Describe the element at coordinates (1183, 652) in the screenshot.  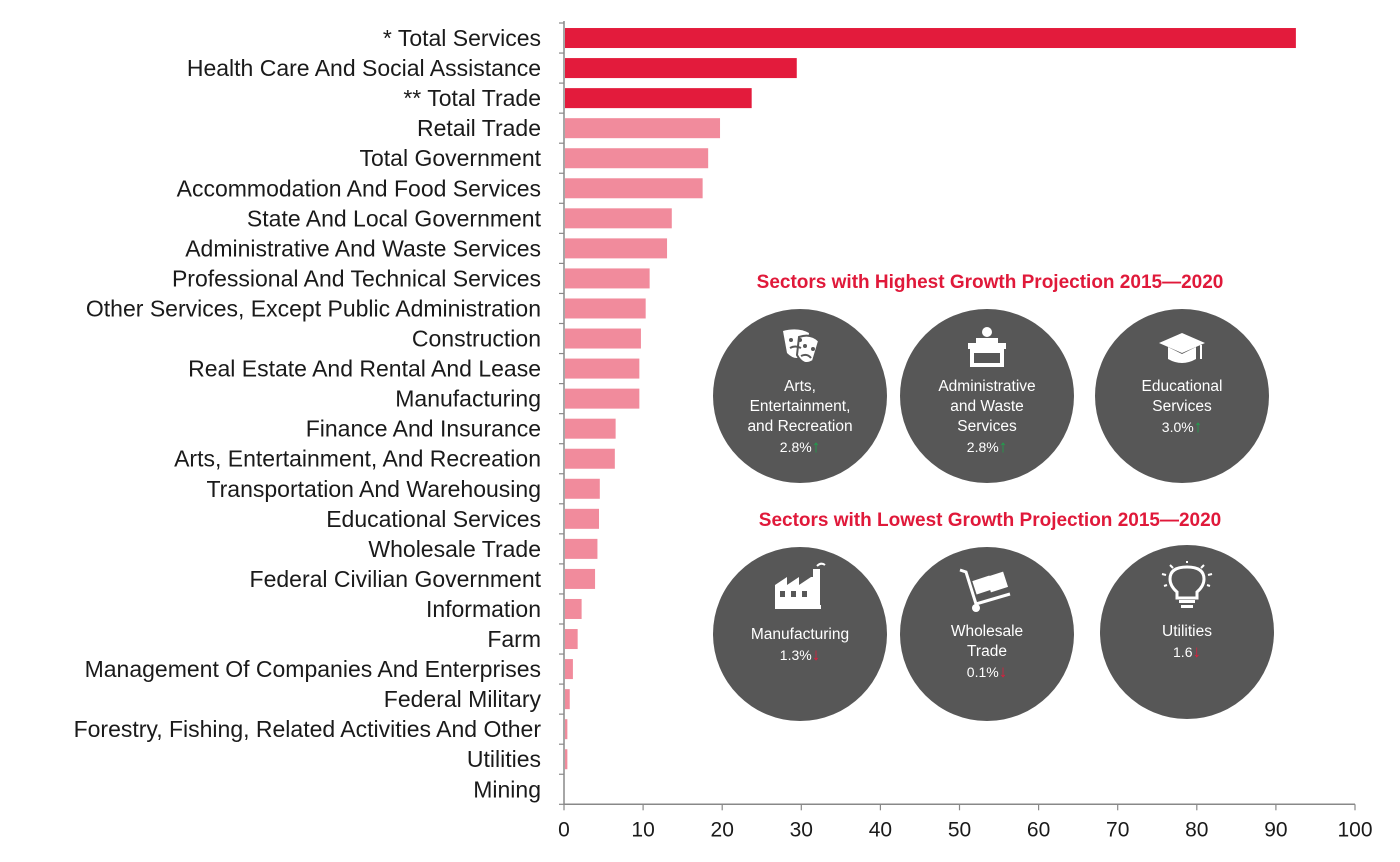
I see `growth-value: 1.6` at that location.